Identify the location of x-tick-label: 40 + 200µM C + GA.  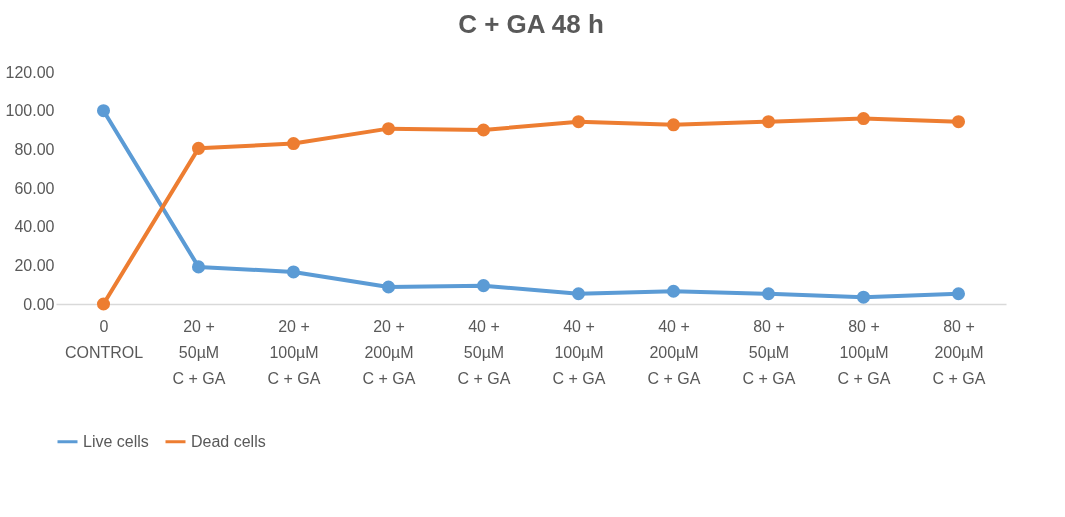
(674, 352).